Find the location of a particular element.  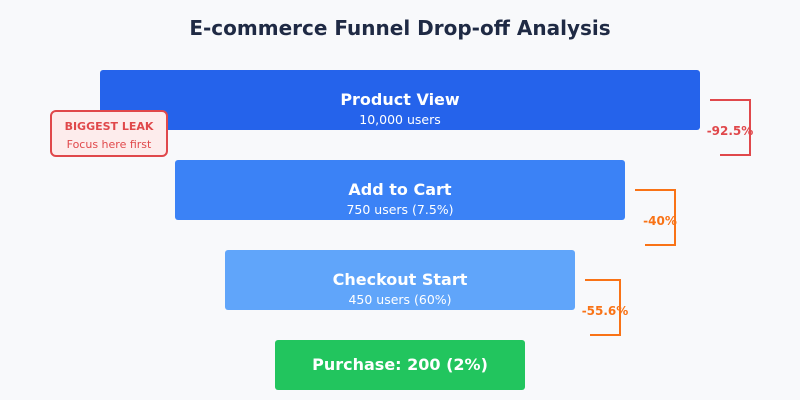

funnel-stage-add-to-cart: Add to Cart 750 users (7.5%) is located at coordinates (400, 190).